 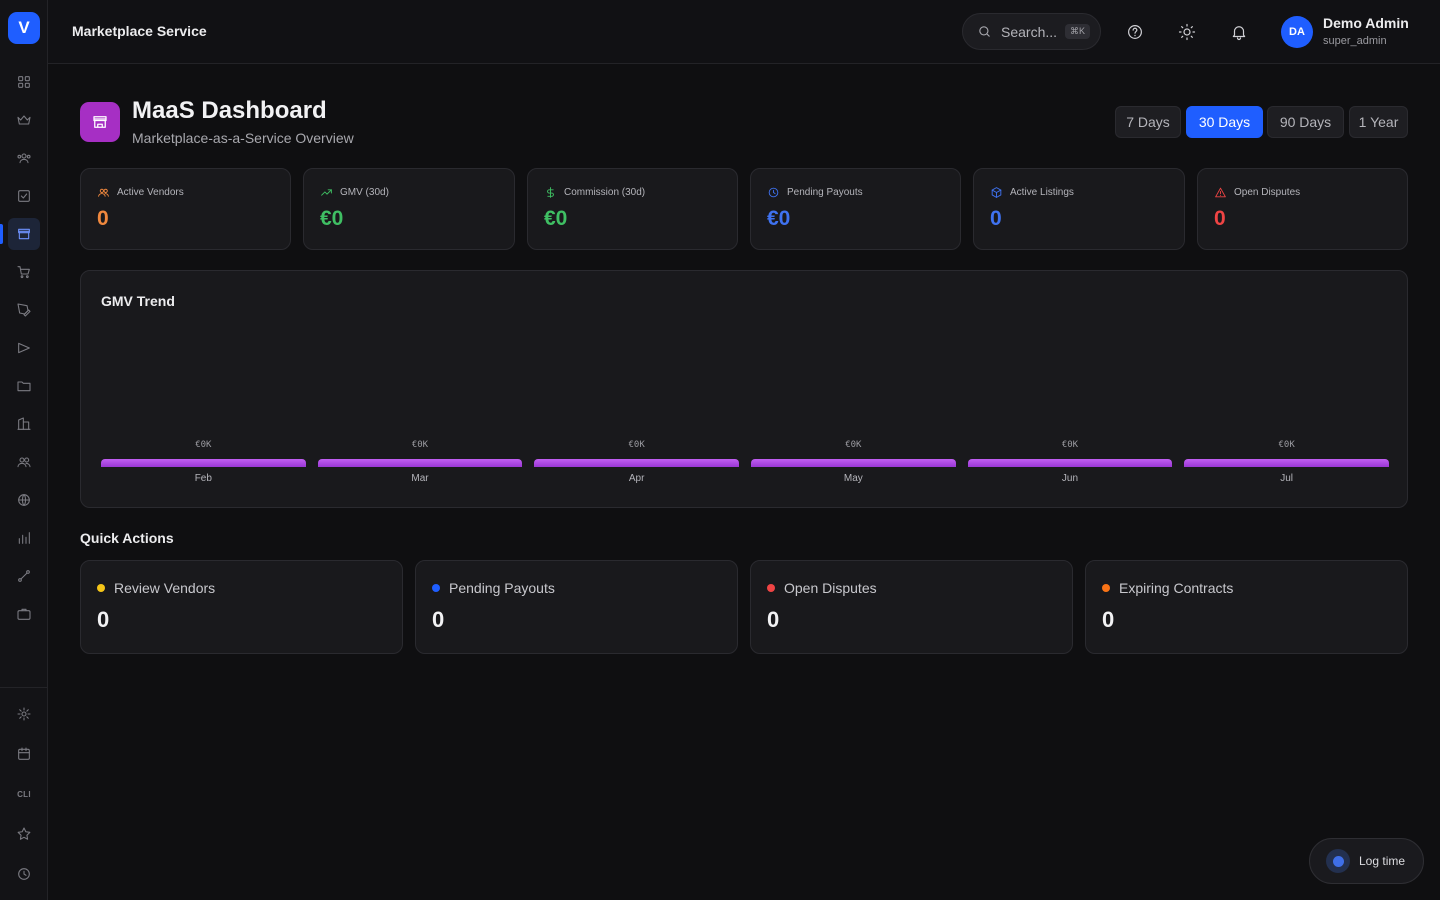 I want to click on sidebar-item-files, so click(x=24, y=386).